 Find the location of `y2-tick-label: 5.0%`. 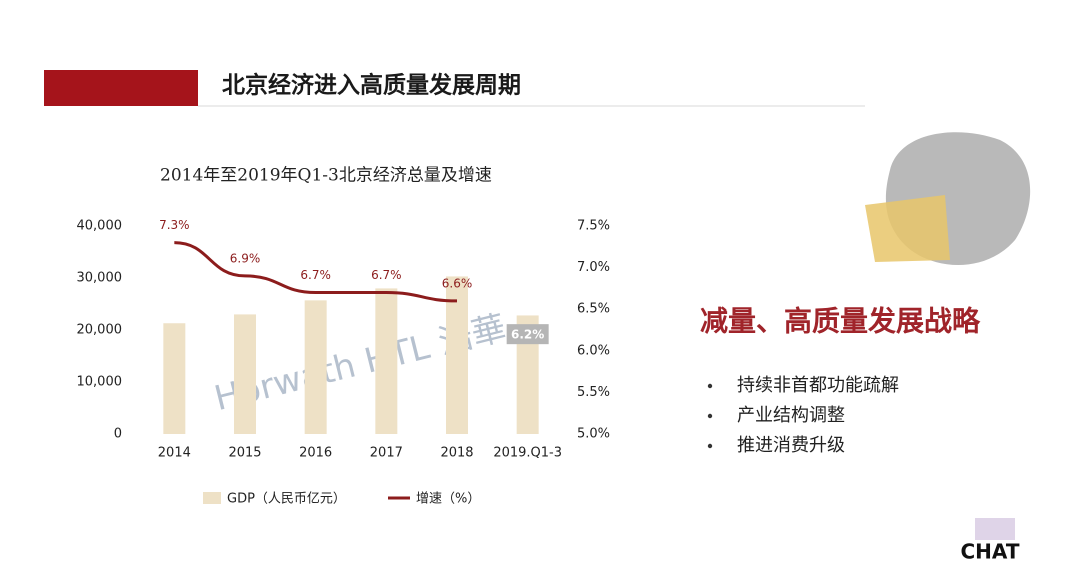

y2-tick-label: 5.0% is located at coordinates (593, 434).